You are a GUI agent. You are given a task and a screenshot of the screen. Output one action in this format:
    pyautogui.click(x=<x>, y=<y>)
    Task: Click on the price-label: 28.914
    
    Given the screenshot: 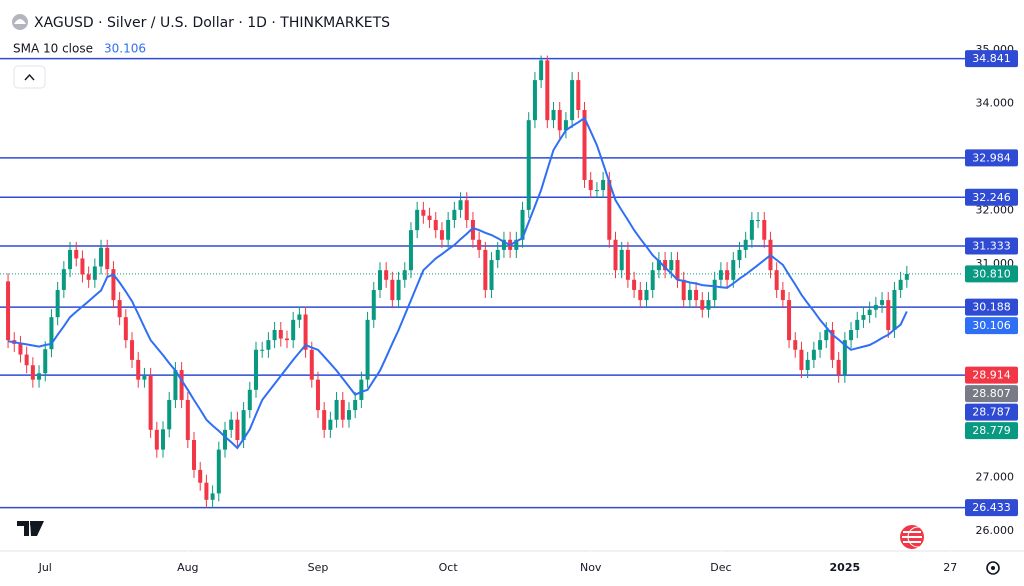 What is the action you would take?
    pyautogui.click(x=991, y=375)
    